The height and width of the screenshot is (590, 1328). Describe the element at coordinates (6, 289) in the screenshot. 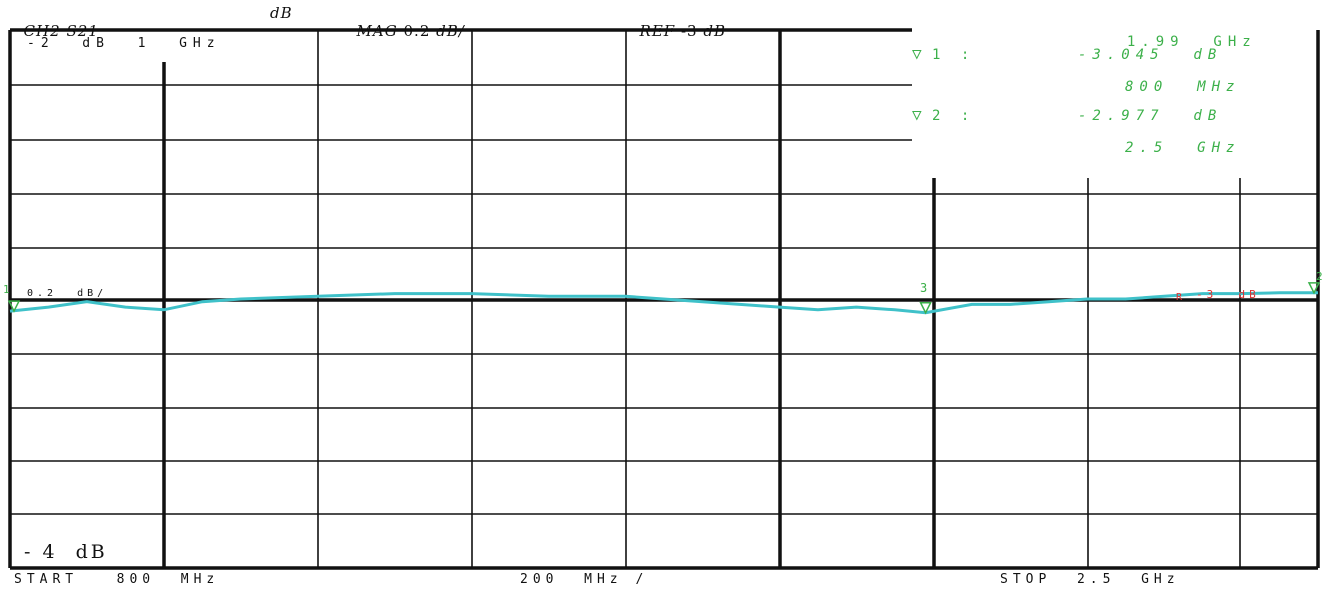

I see `marker1-tag: 1` at that location.